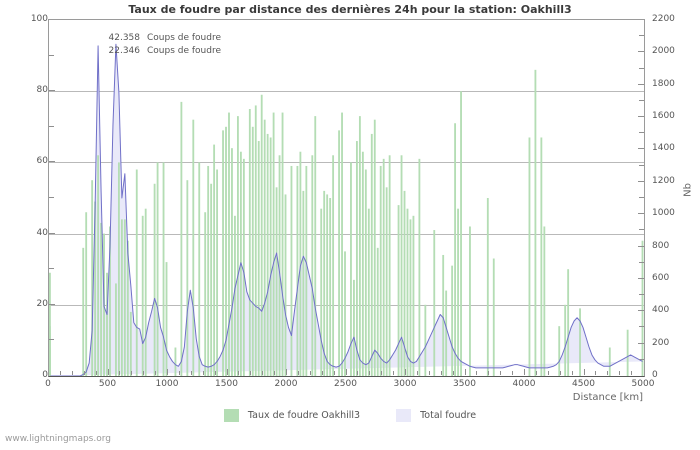  Describe the element at coordinates (107, 384) in the screenshot. I see `x-axis-tick-label: 500` at that location.